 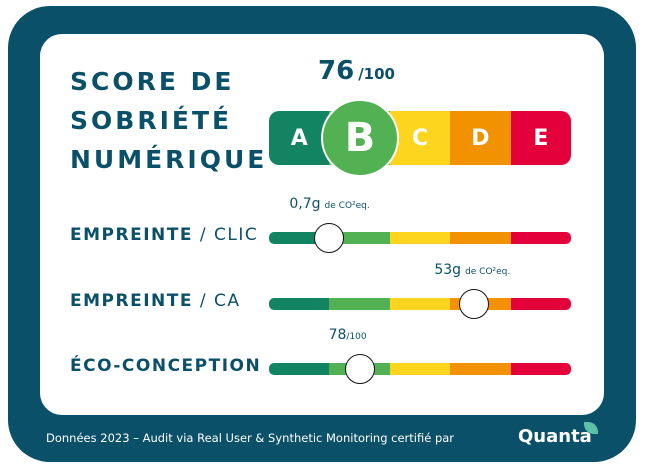 I want to click on row-label: EMPREINTE / CA, so click(x=155, y=301).